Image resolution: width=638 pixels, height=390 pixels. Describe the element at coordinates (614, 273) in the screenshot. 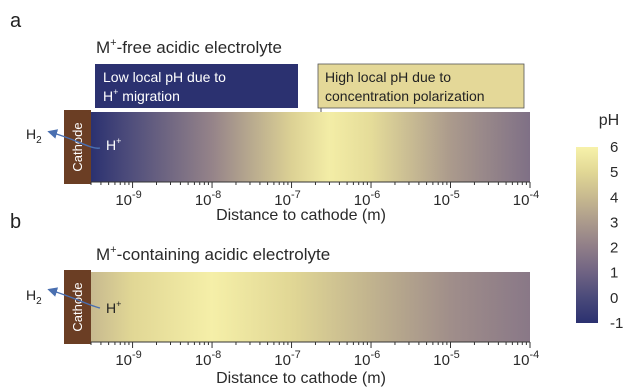

I see `colorbar-label: 1` at that location.